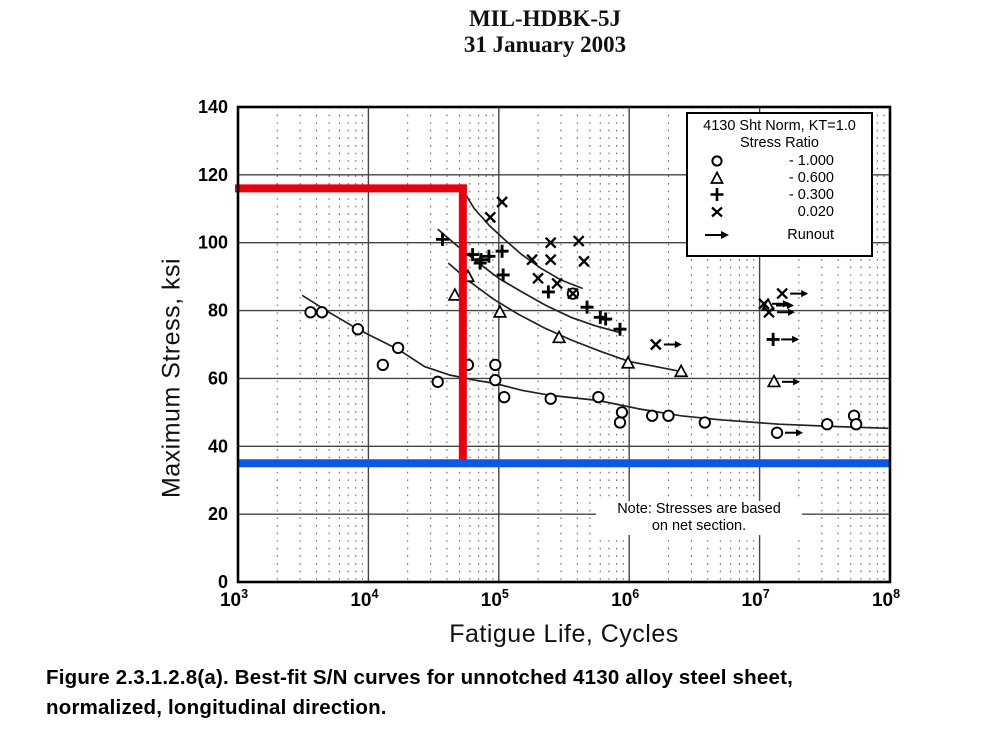 This screenshot has height=736, width=1000. What do you see at coordinates (717, 212) in the screenshot?
I see `x-marker-icon` at bounding box center [717, 212].